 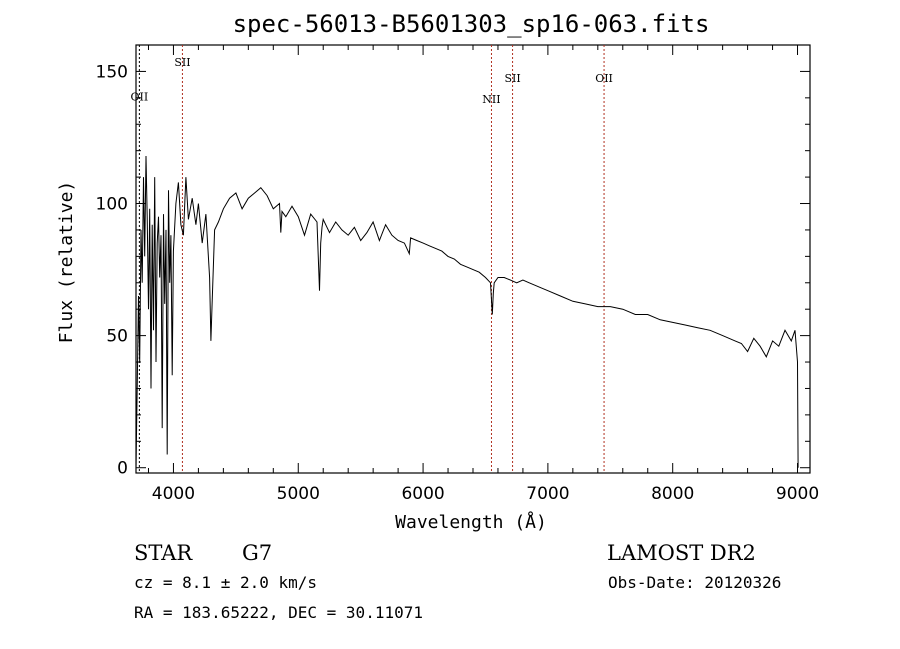 I want to click on emission-line-label: NII, so click(x=491, y=99).